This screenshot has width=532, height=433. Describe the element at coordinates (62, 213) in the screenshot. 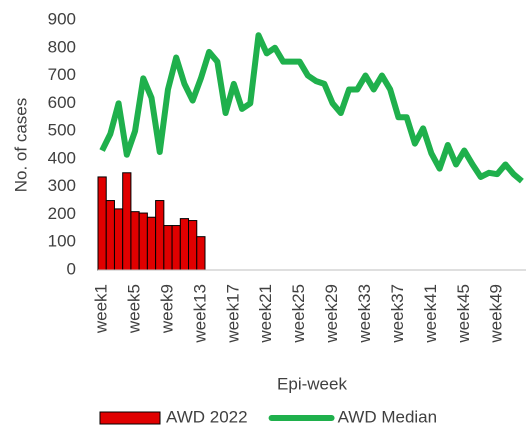

I see `y-tick-label: 200` at that location.